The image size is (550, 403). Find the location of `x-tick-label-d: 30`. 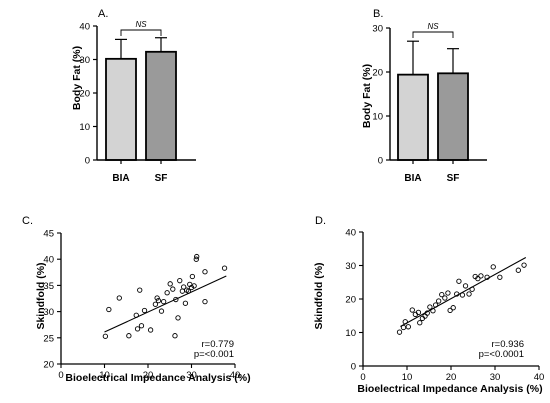

x-tick-label-d: 30 is located at coordinates (495, 377).